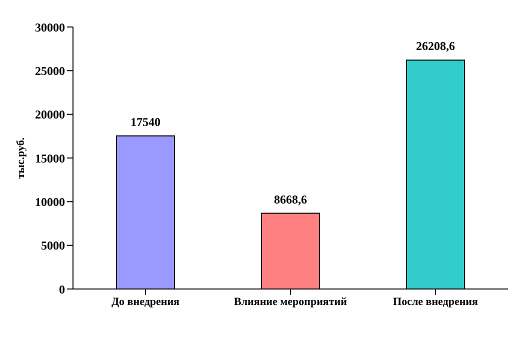  I want to click on y-tick-label: 20000, so click(50, 115).